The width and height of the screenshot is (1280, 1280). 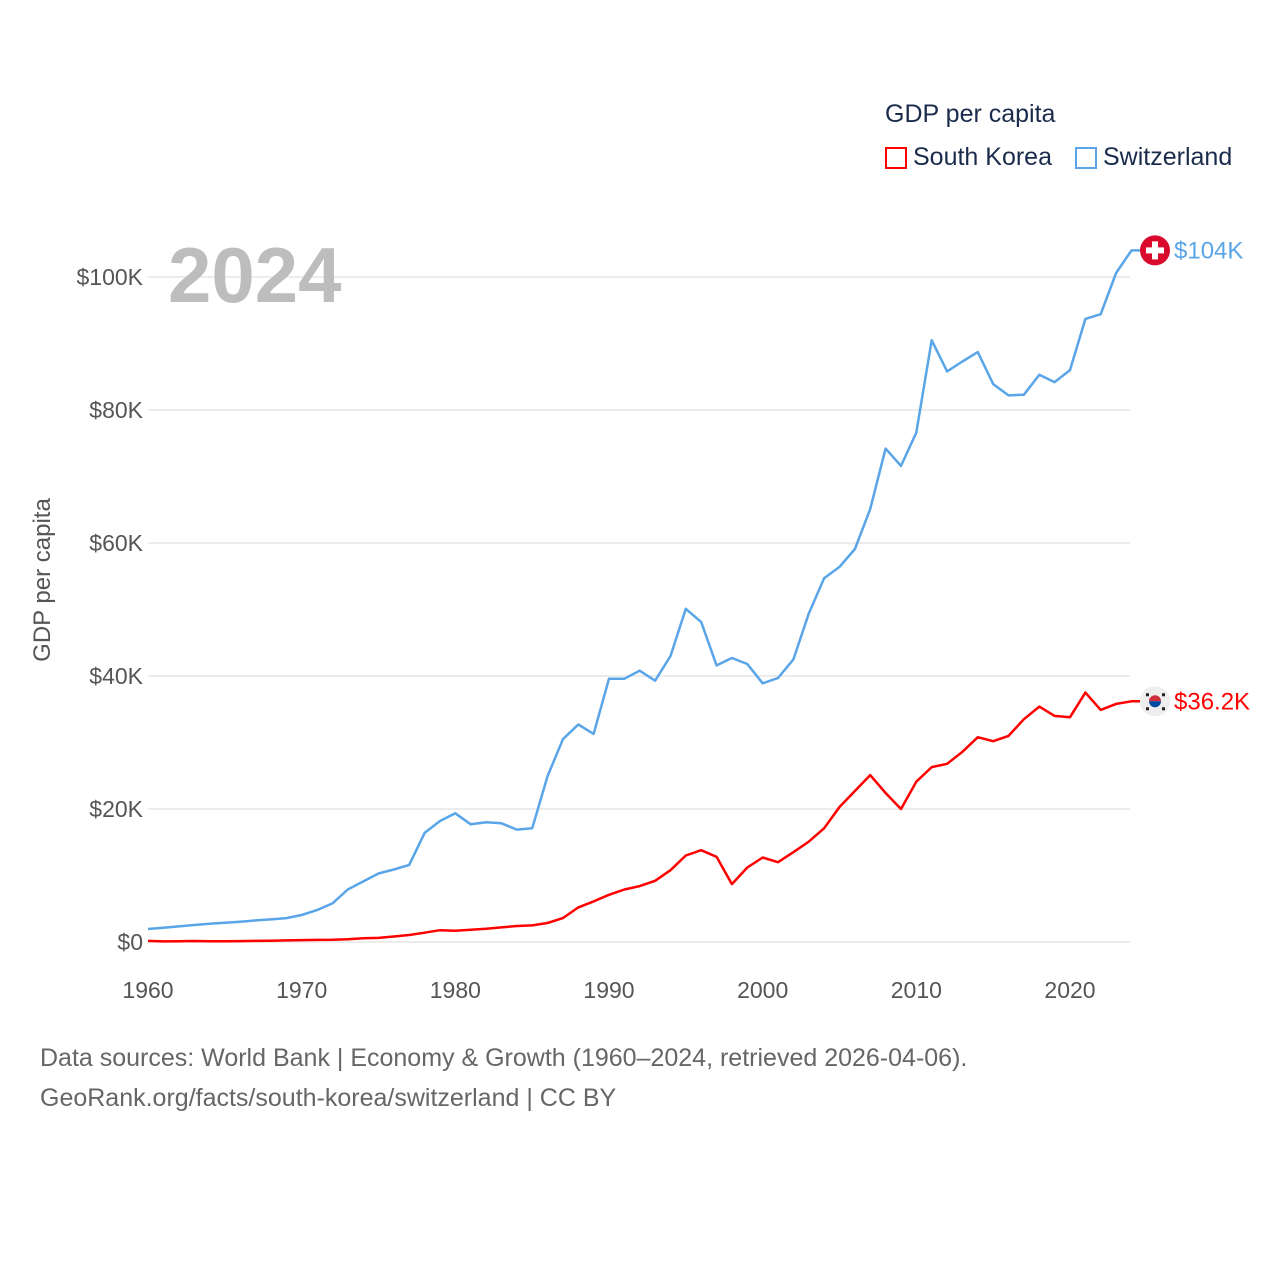 I want to click on end-label-south-korea: $36.2K, so click(x=1212, y=701).